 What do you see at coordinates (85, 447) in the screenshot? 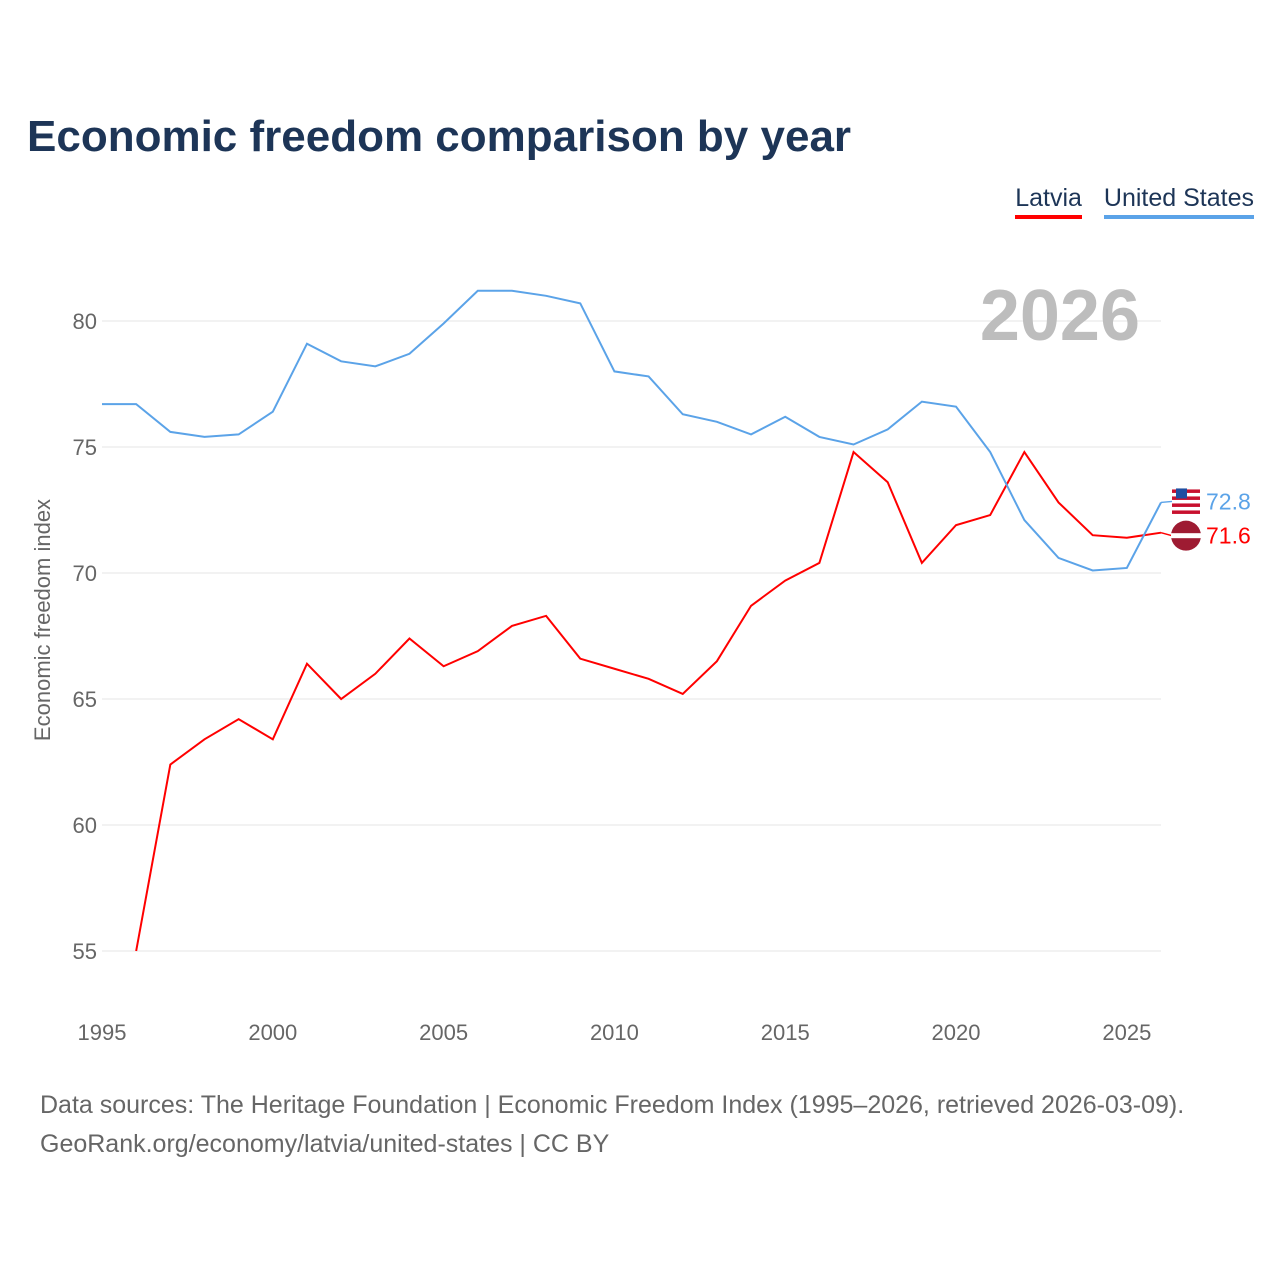
I see `y-tick-label: 75` at bounding box center [85, 447].